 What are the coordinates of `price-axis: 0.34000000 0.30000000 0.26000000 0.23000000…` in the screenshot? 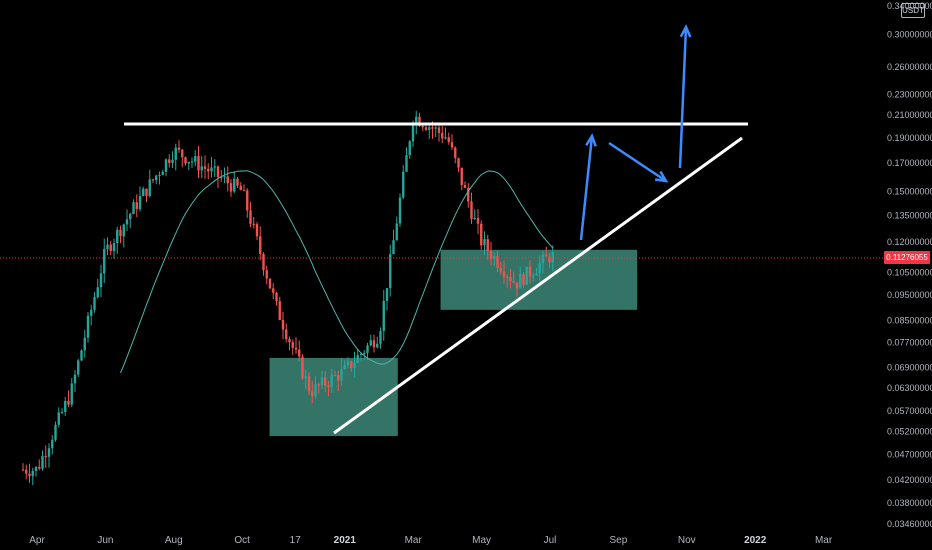 It's located at (909, 265).